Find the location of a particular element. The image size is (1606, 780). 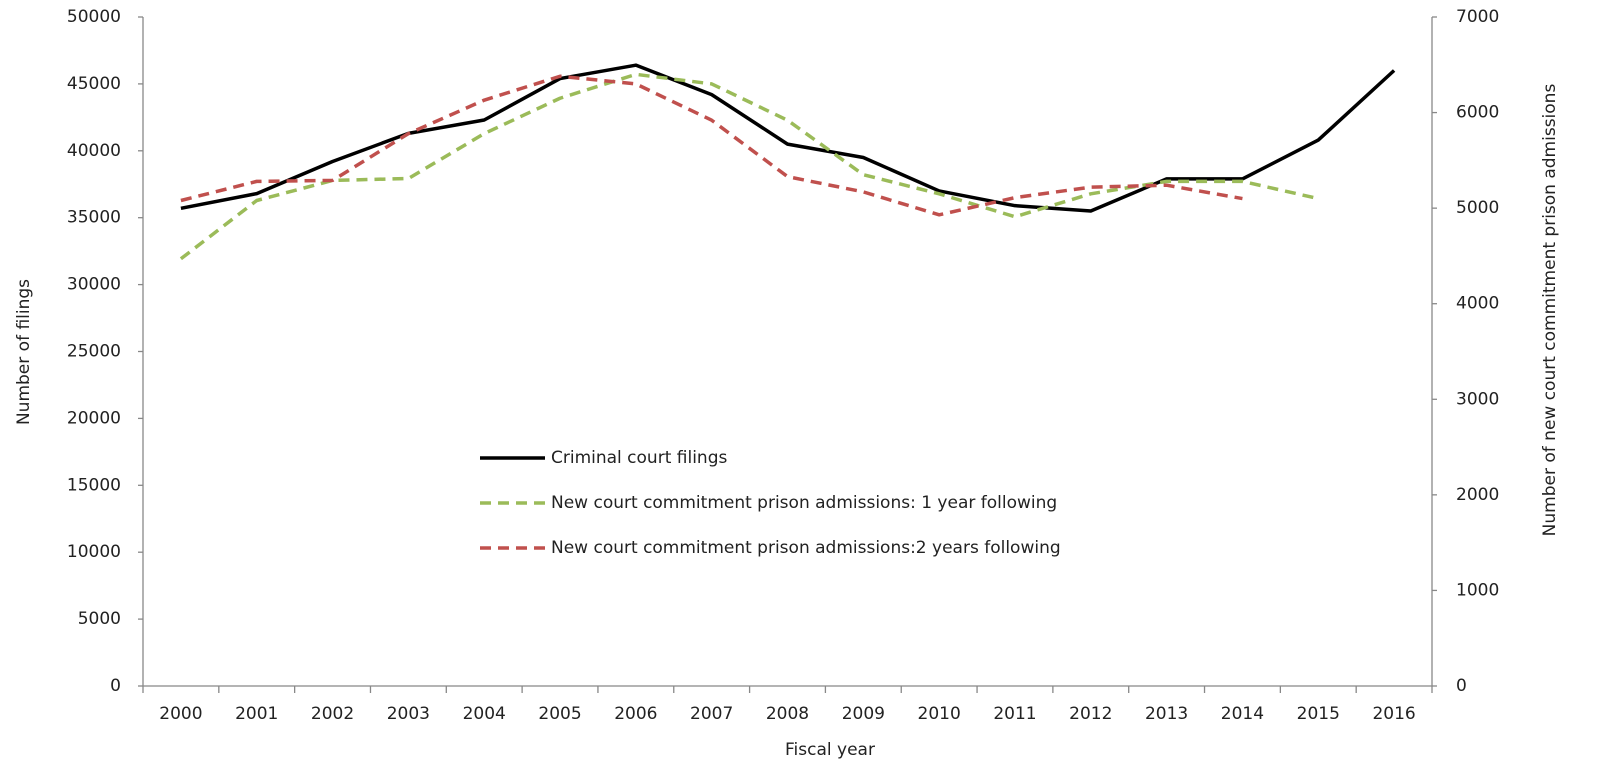

x-tick-label: 2001 is located at coordinates (256, 714).